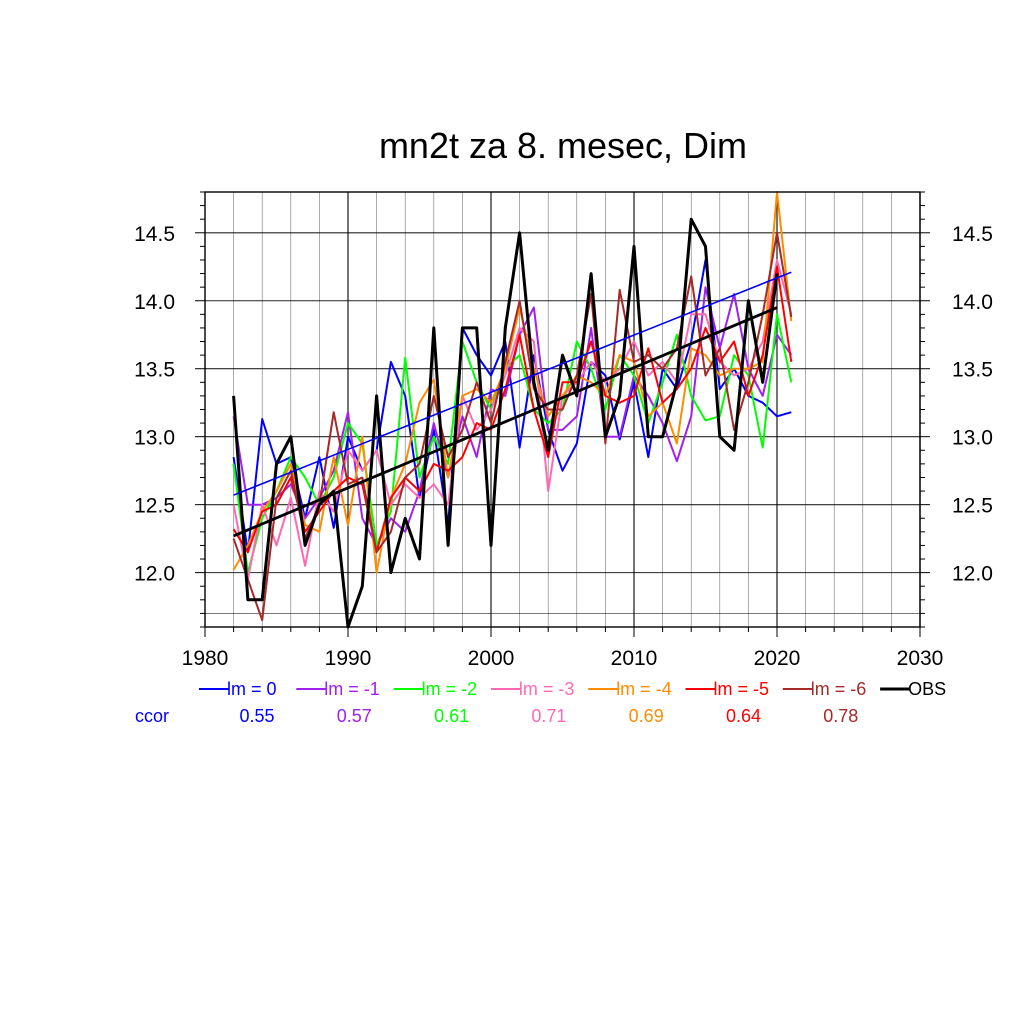 The width and height of the screenshot is (1024, 1024). What do you see at coordinates (646, 716) in the screenshot?
I see `ccor-value-4: 0.69` at bounding box center [646, 716].